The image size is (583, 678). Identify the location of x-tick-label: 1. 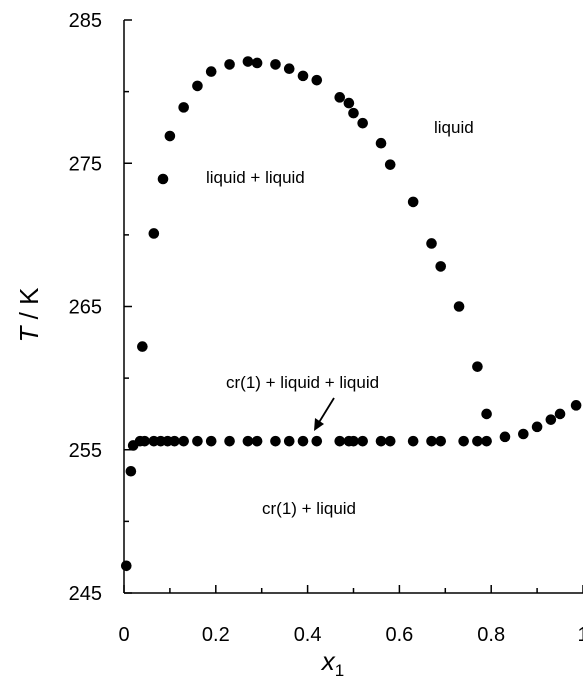
(580, 635).